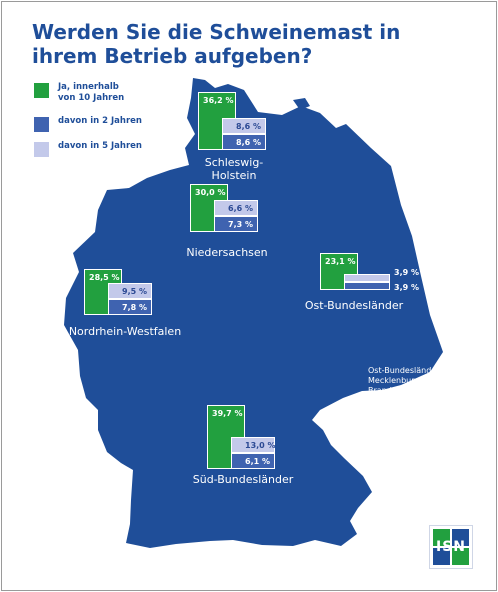  I want to click on value-label-in-5-sued: 13,0 %, so click(260, 445).